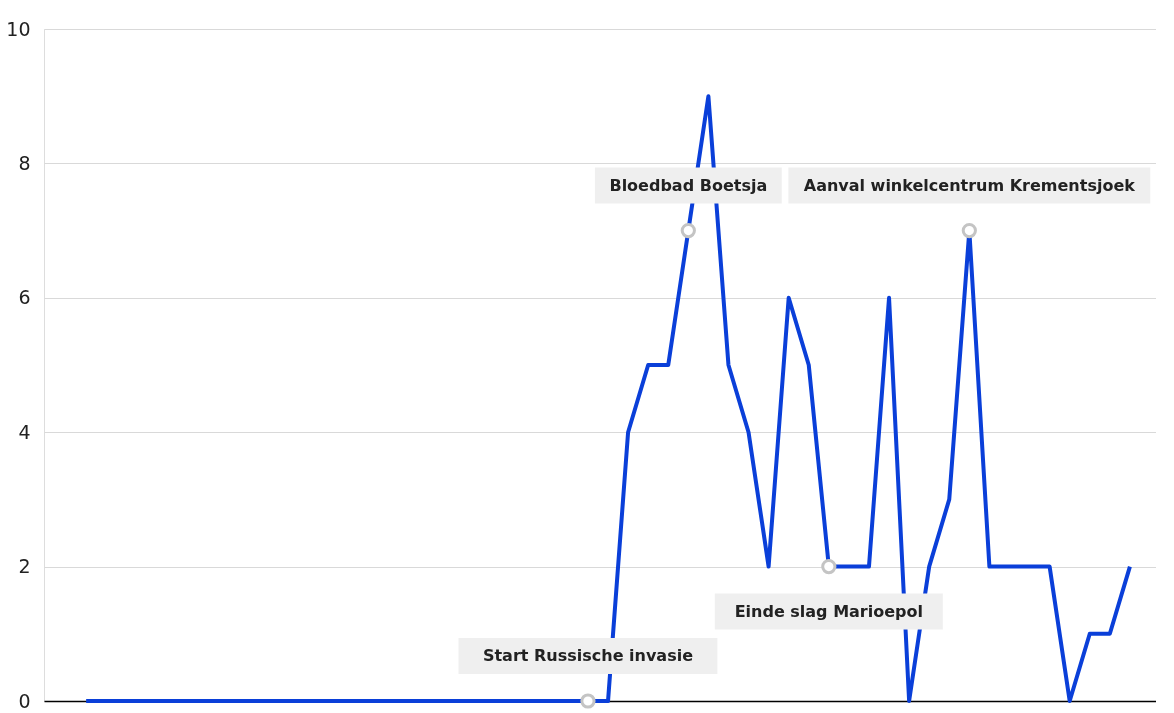 Image resolution: width=1174 pixels, height=713 pixels. I want to click on y-tick-label: 2, so click(24, 566).